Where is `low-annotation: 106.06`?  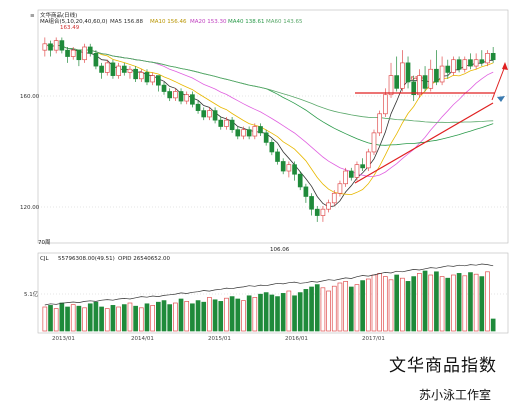 low-annotation: 106.06 is located at coordinates (280, 250).